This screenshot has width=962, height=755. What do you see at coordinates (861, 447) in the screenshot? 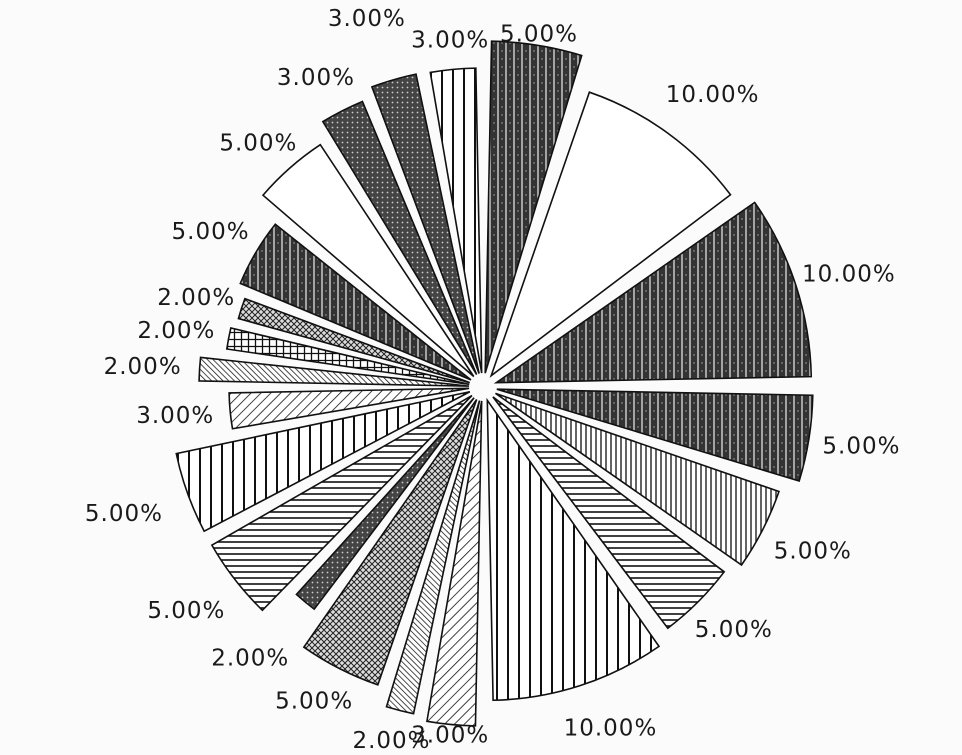
I see `slice-label-4: 5.00%` at bounding box center [861, 447].